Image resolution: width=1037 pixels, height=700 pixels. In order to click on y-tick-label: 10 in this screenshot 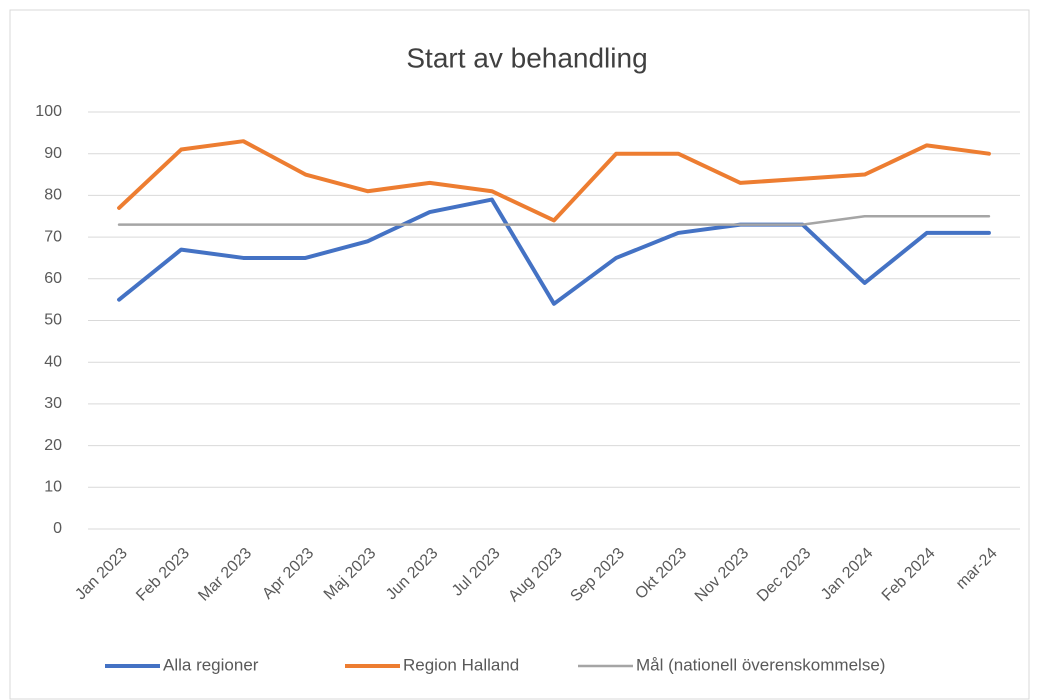, I will do `click(53, 487)`.